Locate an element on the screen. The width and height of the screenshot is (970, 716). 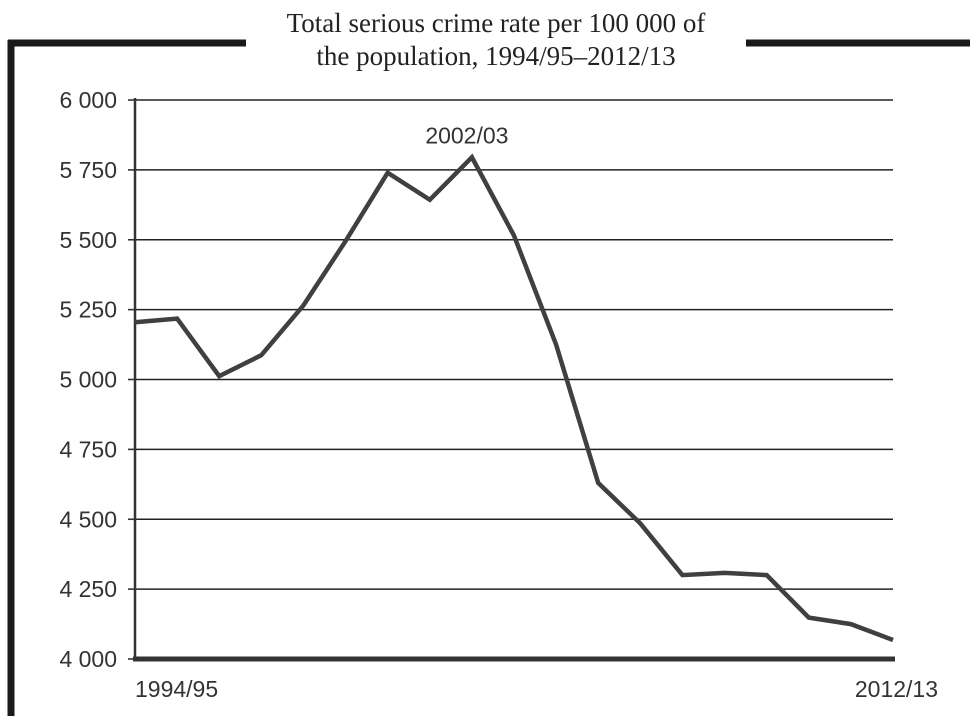
y-tick-label: 4 000 is located at coordinates (88, 659).